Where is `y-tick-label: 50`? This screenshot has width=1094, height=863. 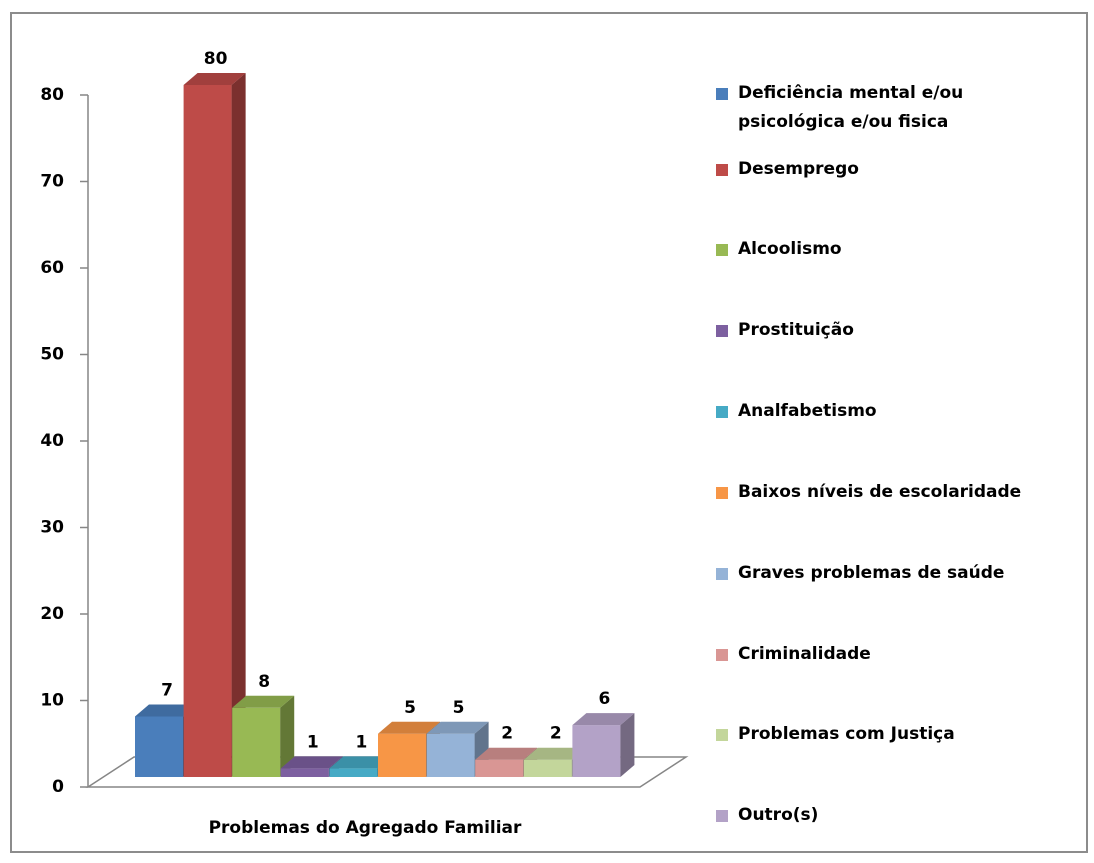 y-tick-label: 50 is located at coordinates (52, 355).